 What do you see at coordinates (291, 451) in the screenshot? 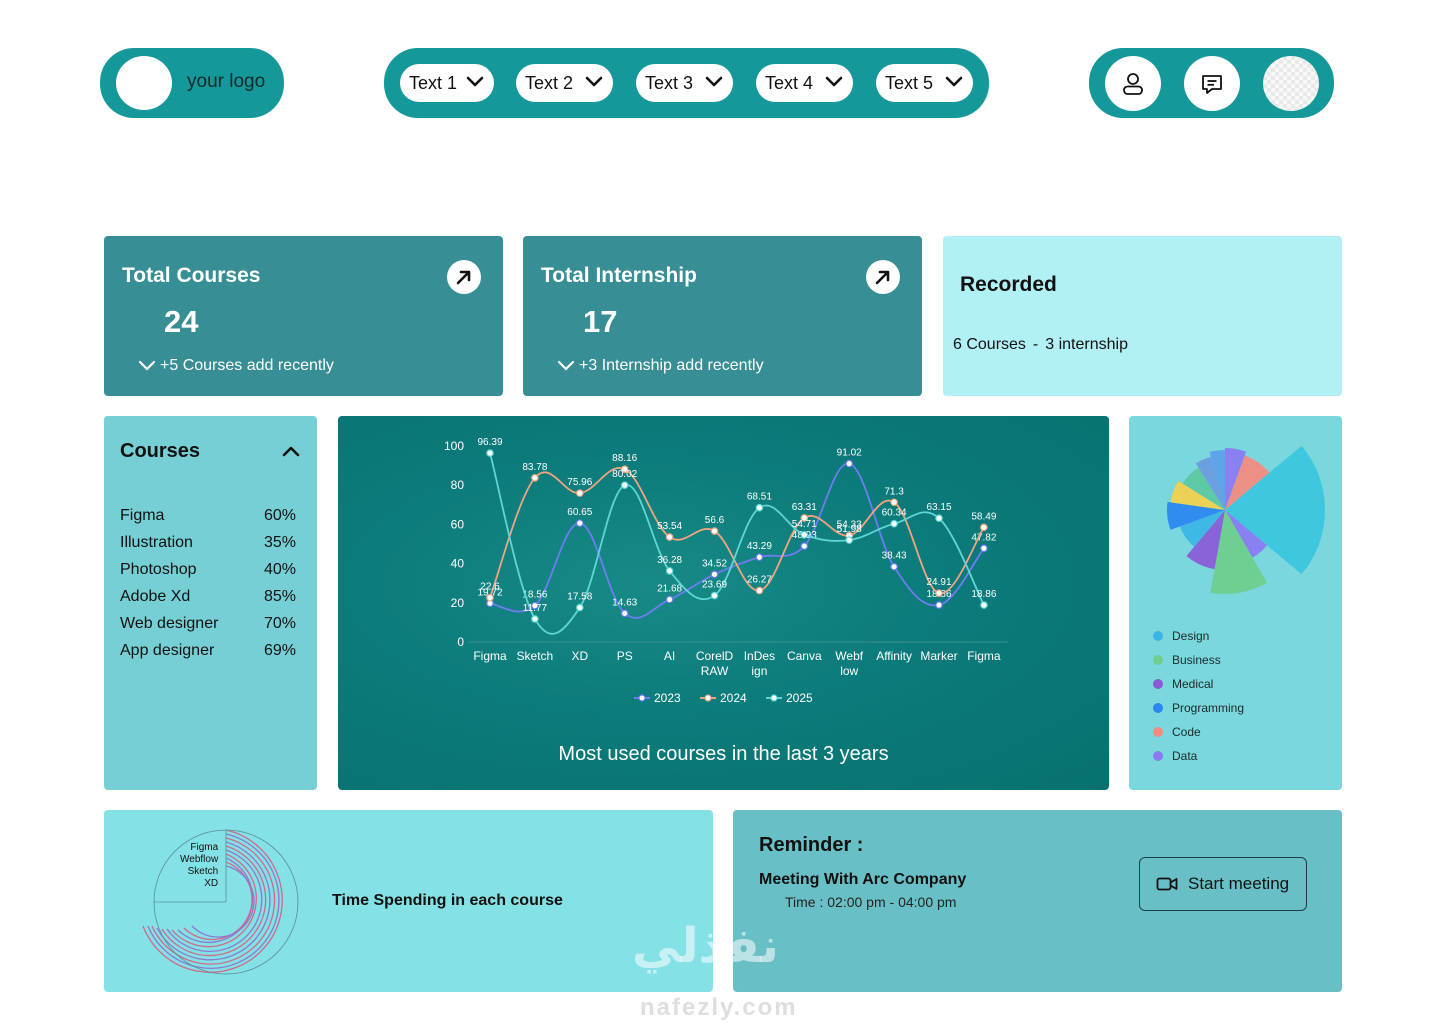
I see `chevron-up-icon` at bounding box center [291, 451].